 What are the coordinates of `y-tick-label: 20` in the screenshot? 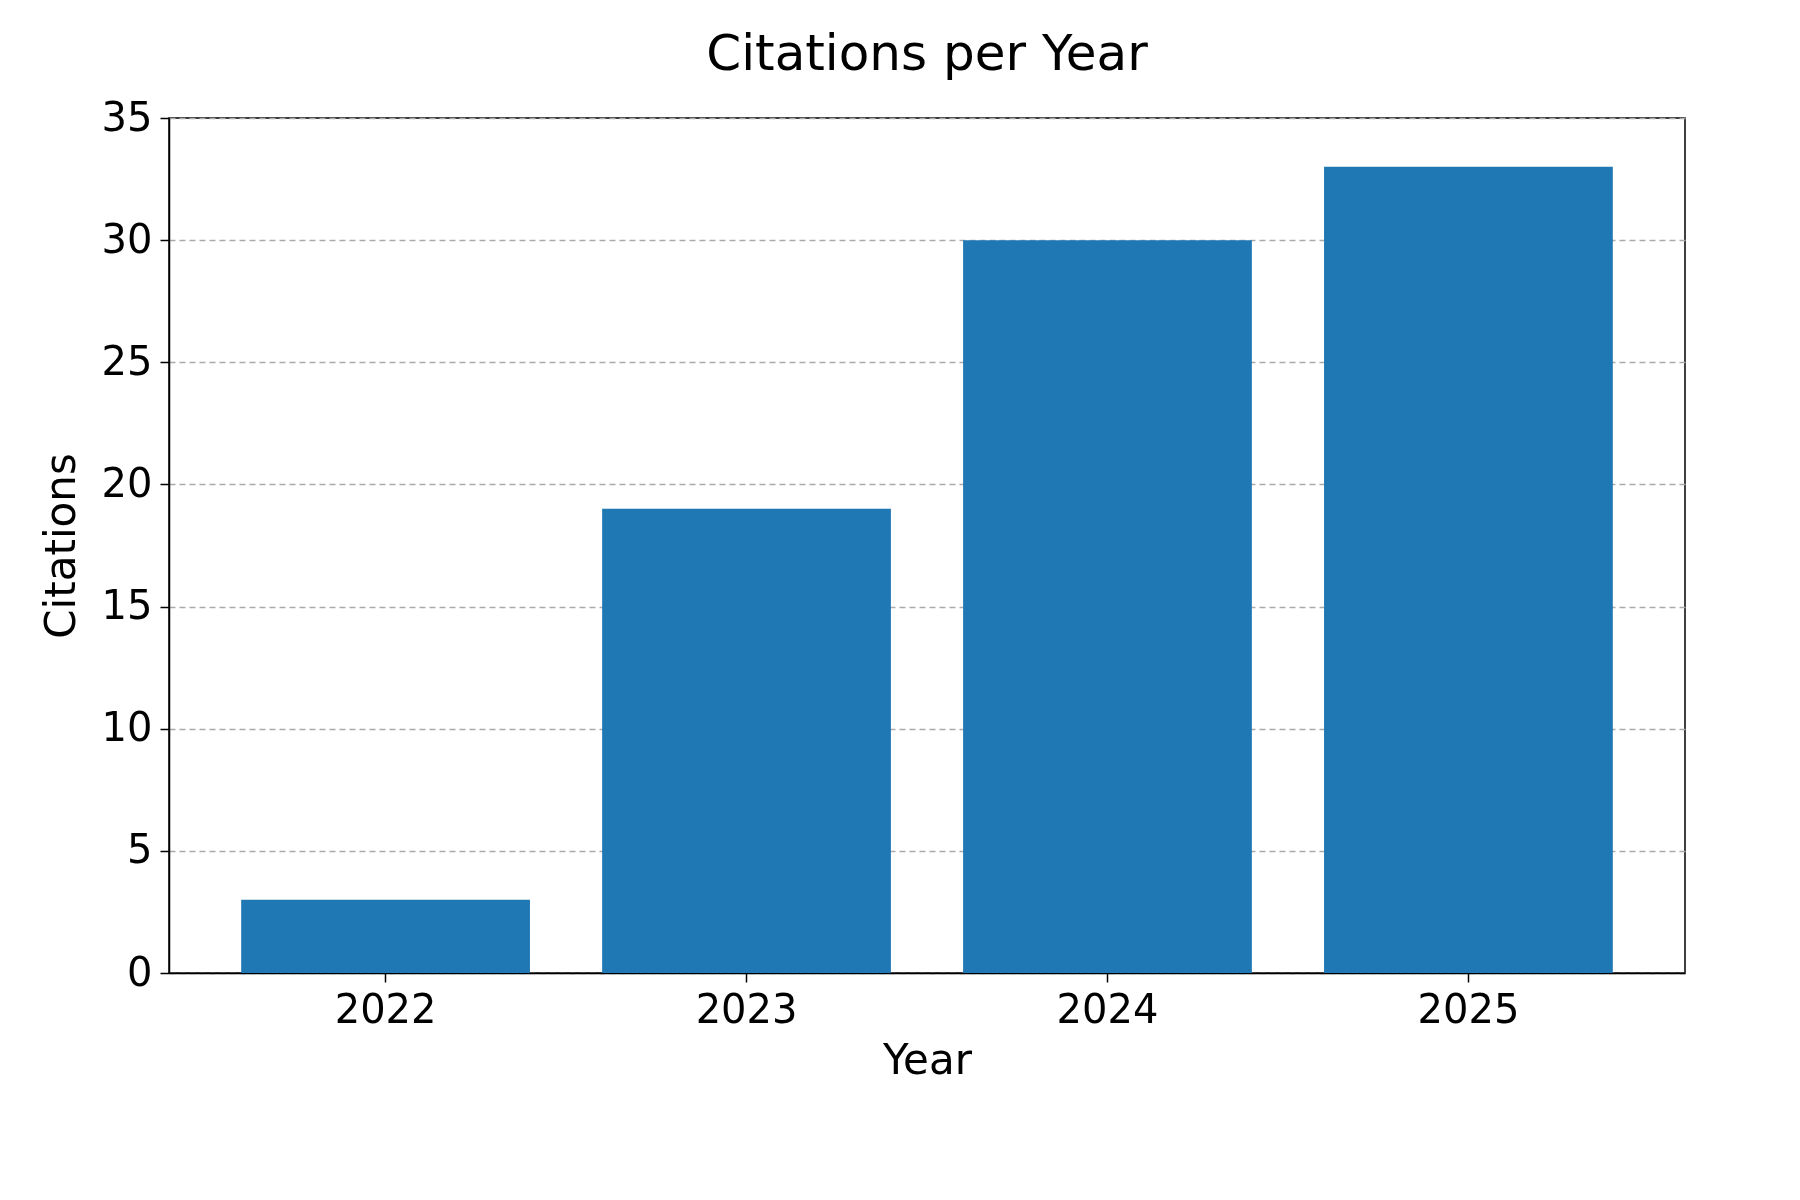 It's located at (127, 482).